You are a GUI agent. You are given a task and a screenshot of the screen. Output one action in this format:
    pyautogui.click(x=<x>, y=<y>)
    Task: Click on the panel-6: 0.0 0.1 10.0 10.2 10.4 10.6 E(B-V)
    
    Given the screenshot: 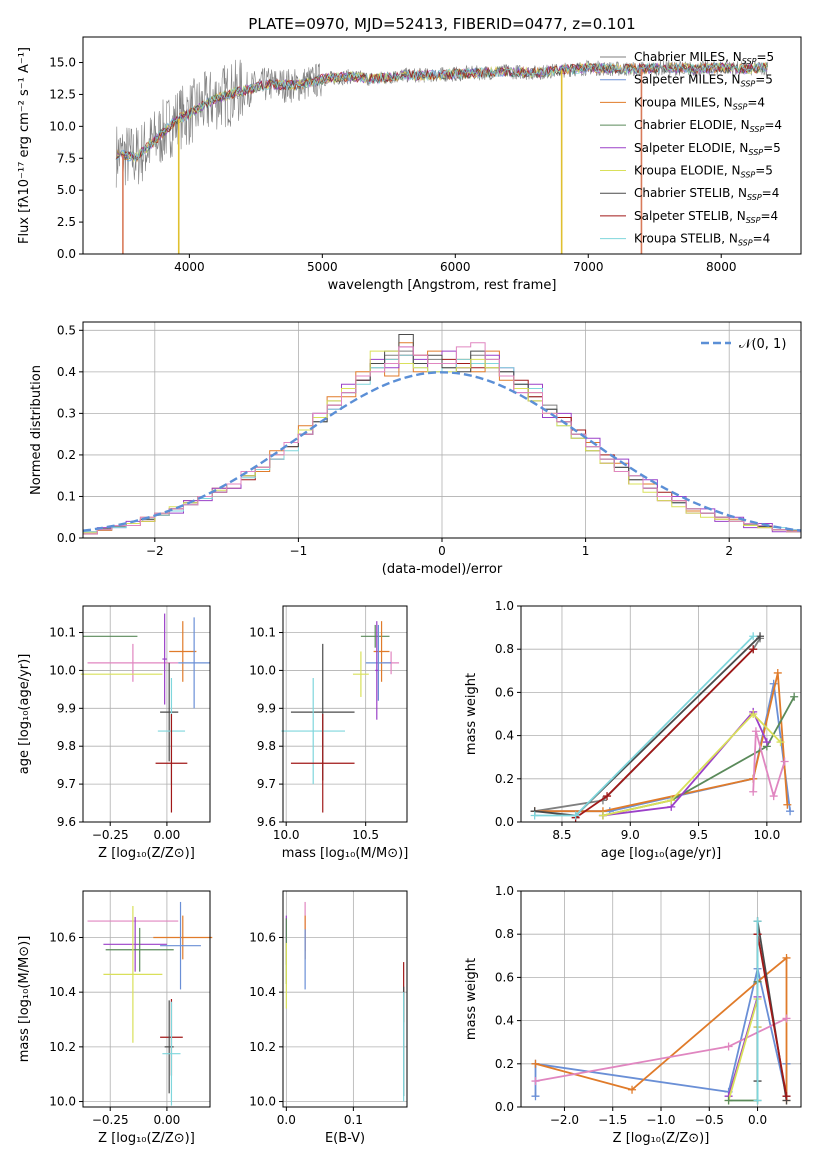 What is the action you would take?
    pyautogui.click(x=328, y=1018)
    